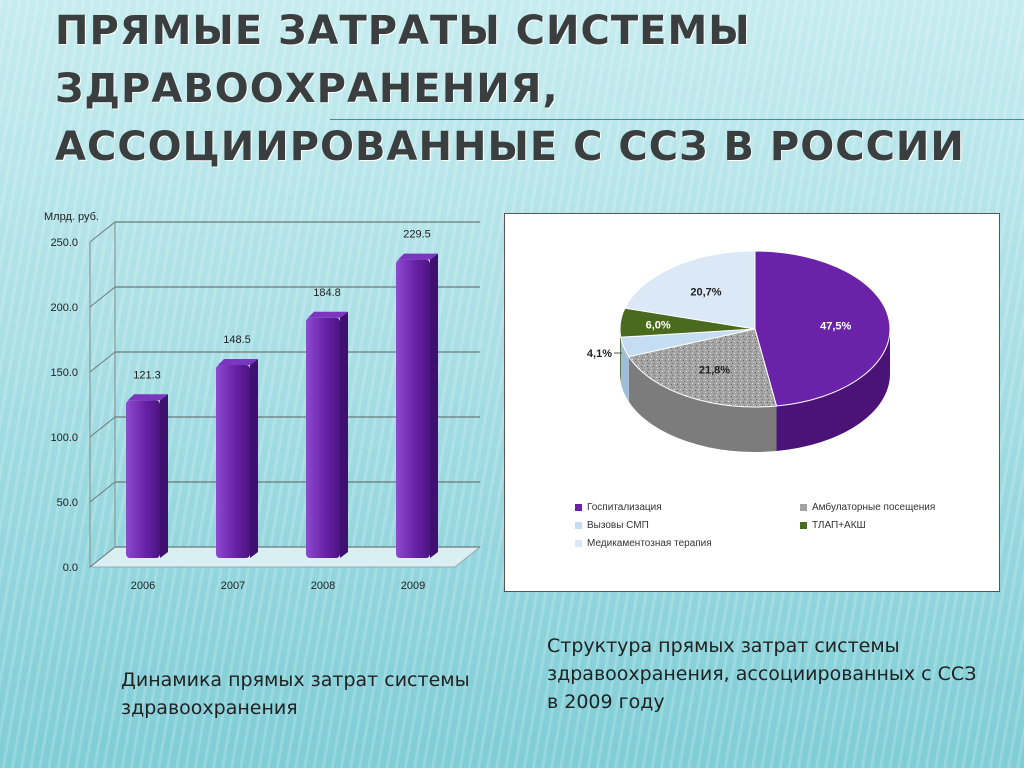 The image size is (1024, 768). I want to click on pie-data-label: 6,0%, so click(658, 325).